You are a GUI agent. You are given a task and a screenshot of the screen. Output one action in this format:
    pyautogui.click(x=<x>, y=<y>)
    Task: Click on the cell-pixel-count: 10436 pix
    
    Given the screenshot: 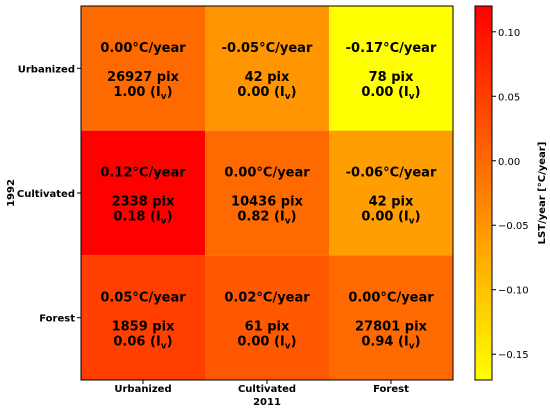 What is the action you would take?
    pyautogui.click(x=267, y=202)
    